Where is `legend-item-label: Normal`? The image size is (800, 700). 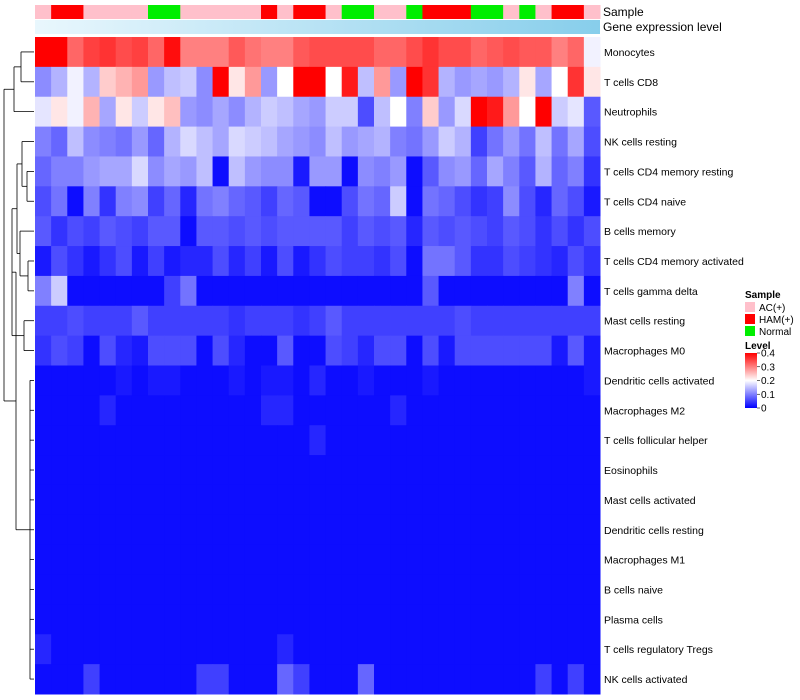
legend-item-label: Normal is located at coordinates (775, 332).